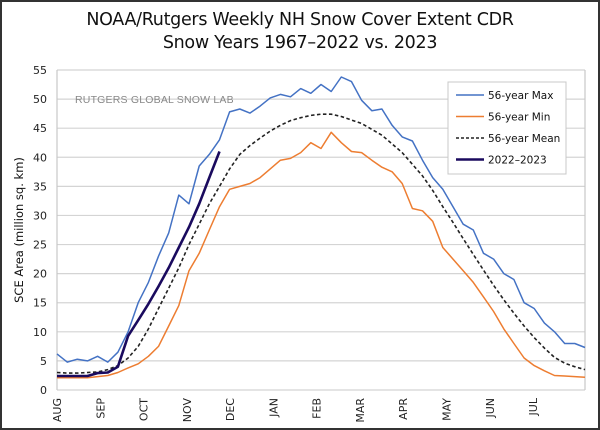  I want to click on legend-label: 2022–2023, so click(517, 161).